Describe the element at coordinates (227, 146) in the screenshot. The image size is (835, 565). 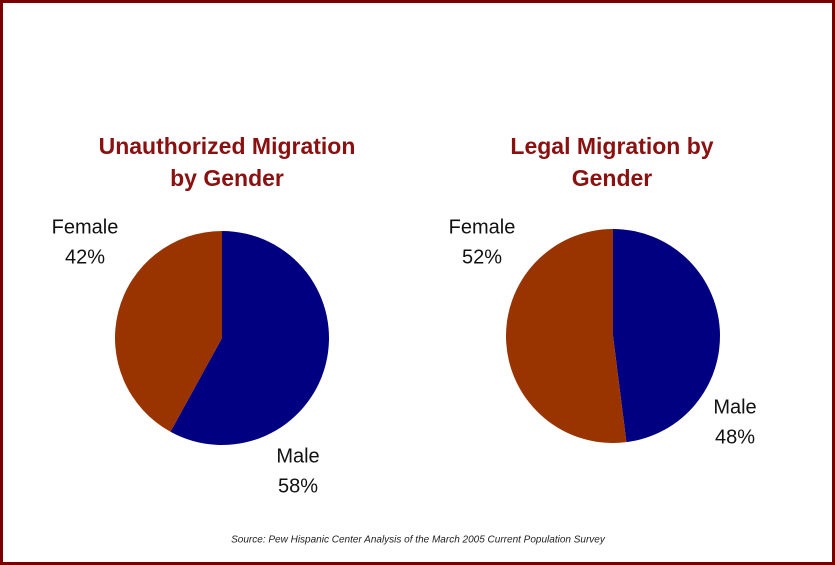
I see `chart-title: Unauthorized Migration` at that location.